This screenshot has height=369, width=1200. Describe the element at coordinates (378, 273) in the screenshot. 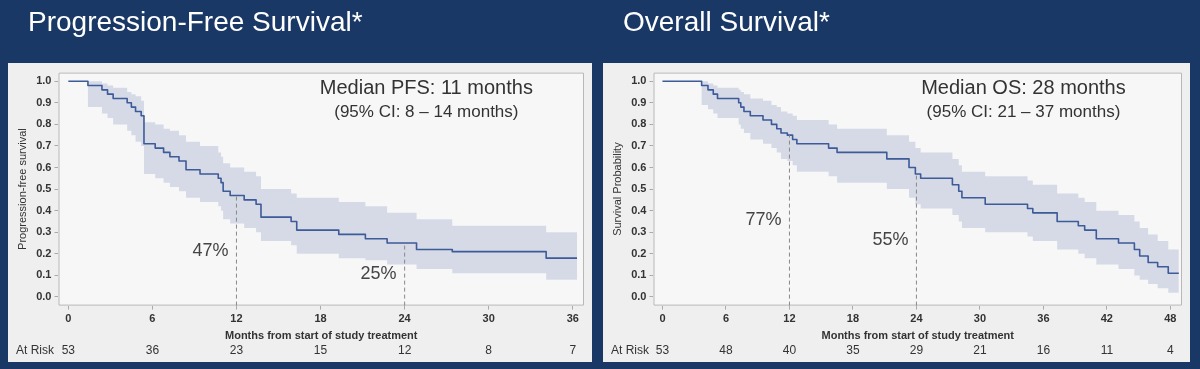

I see `annotation: 25%` at that location.